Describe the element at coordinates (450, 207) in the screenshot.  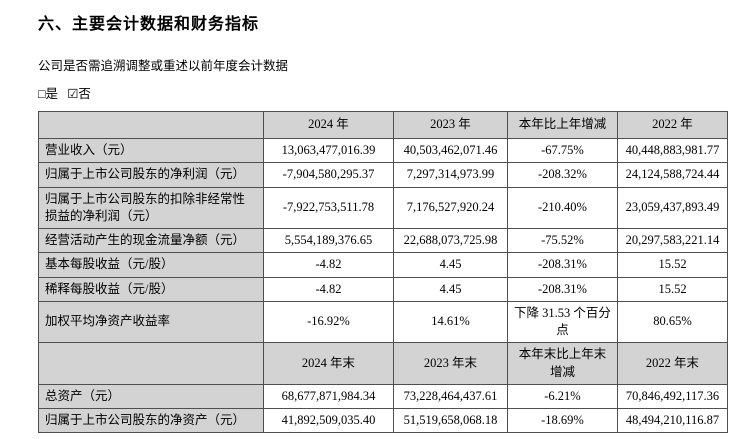
I see `cell-2023: 7,176,527,920.24` at that location.